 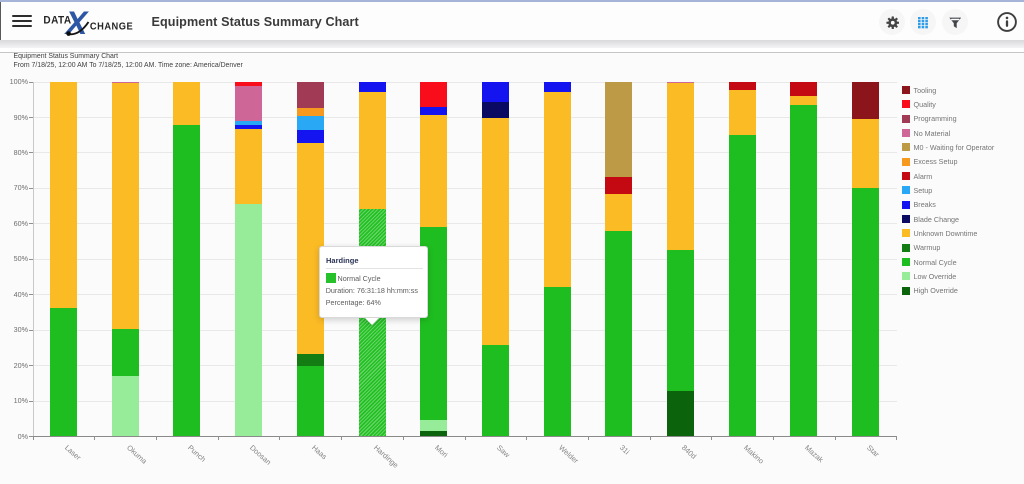 What do you see at coordinates (57, 20) in the screenshot?
I see `svg-text: DATA` at bounding box center [57, 20].